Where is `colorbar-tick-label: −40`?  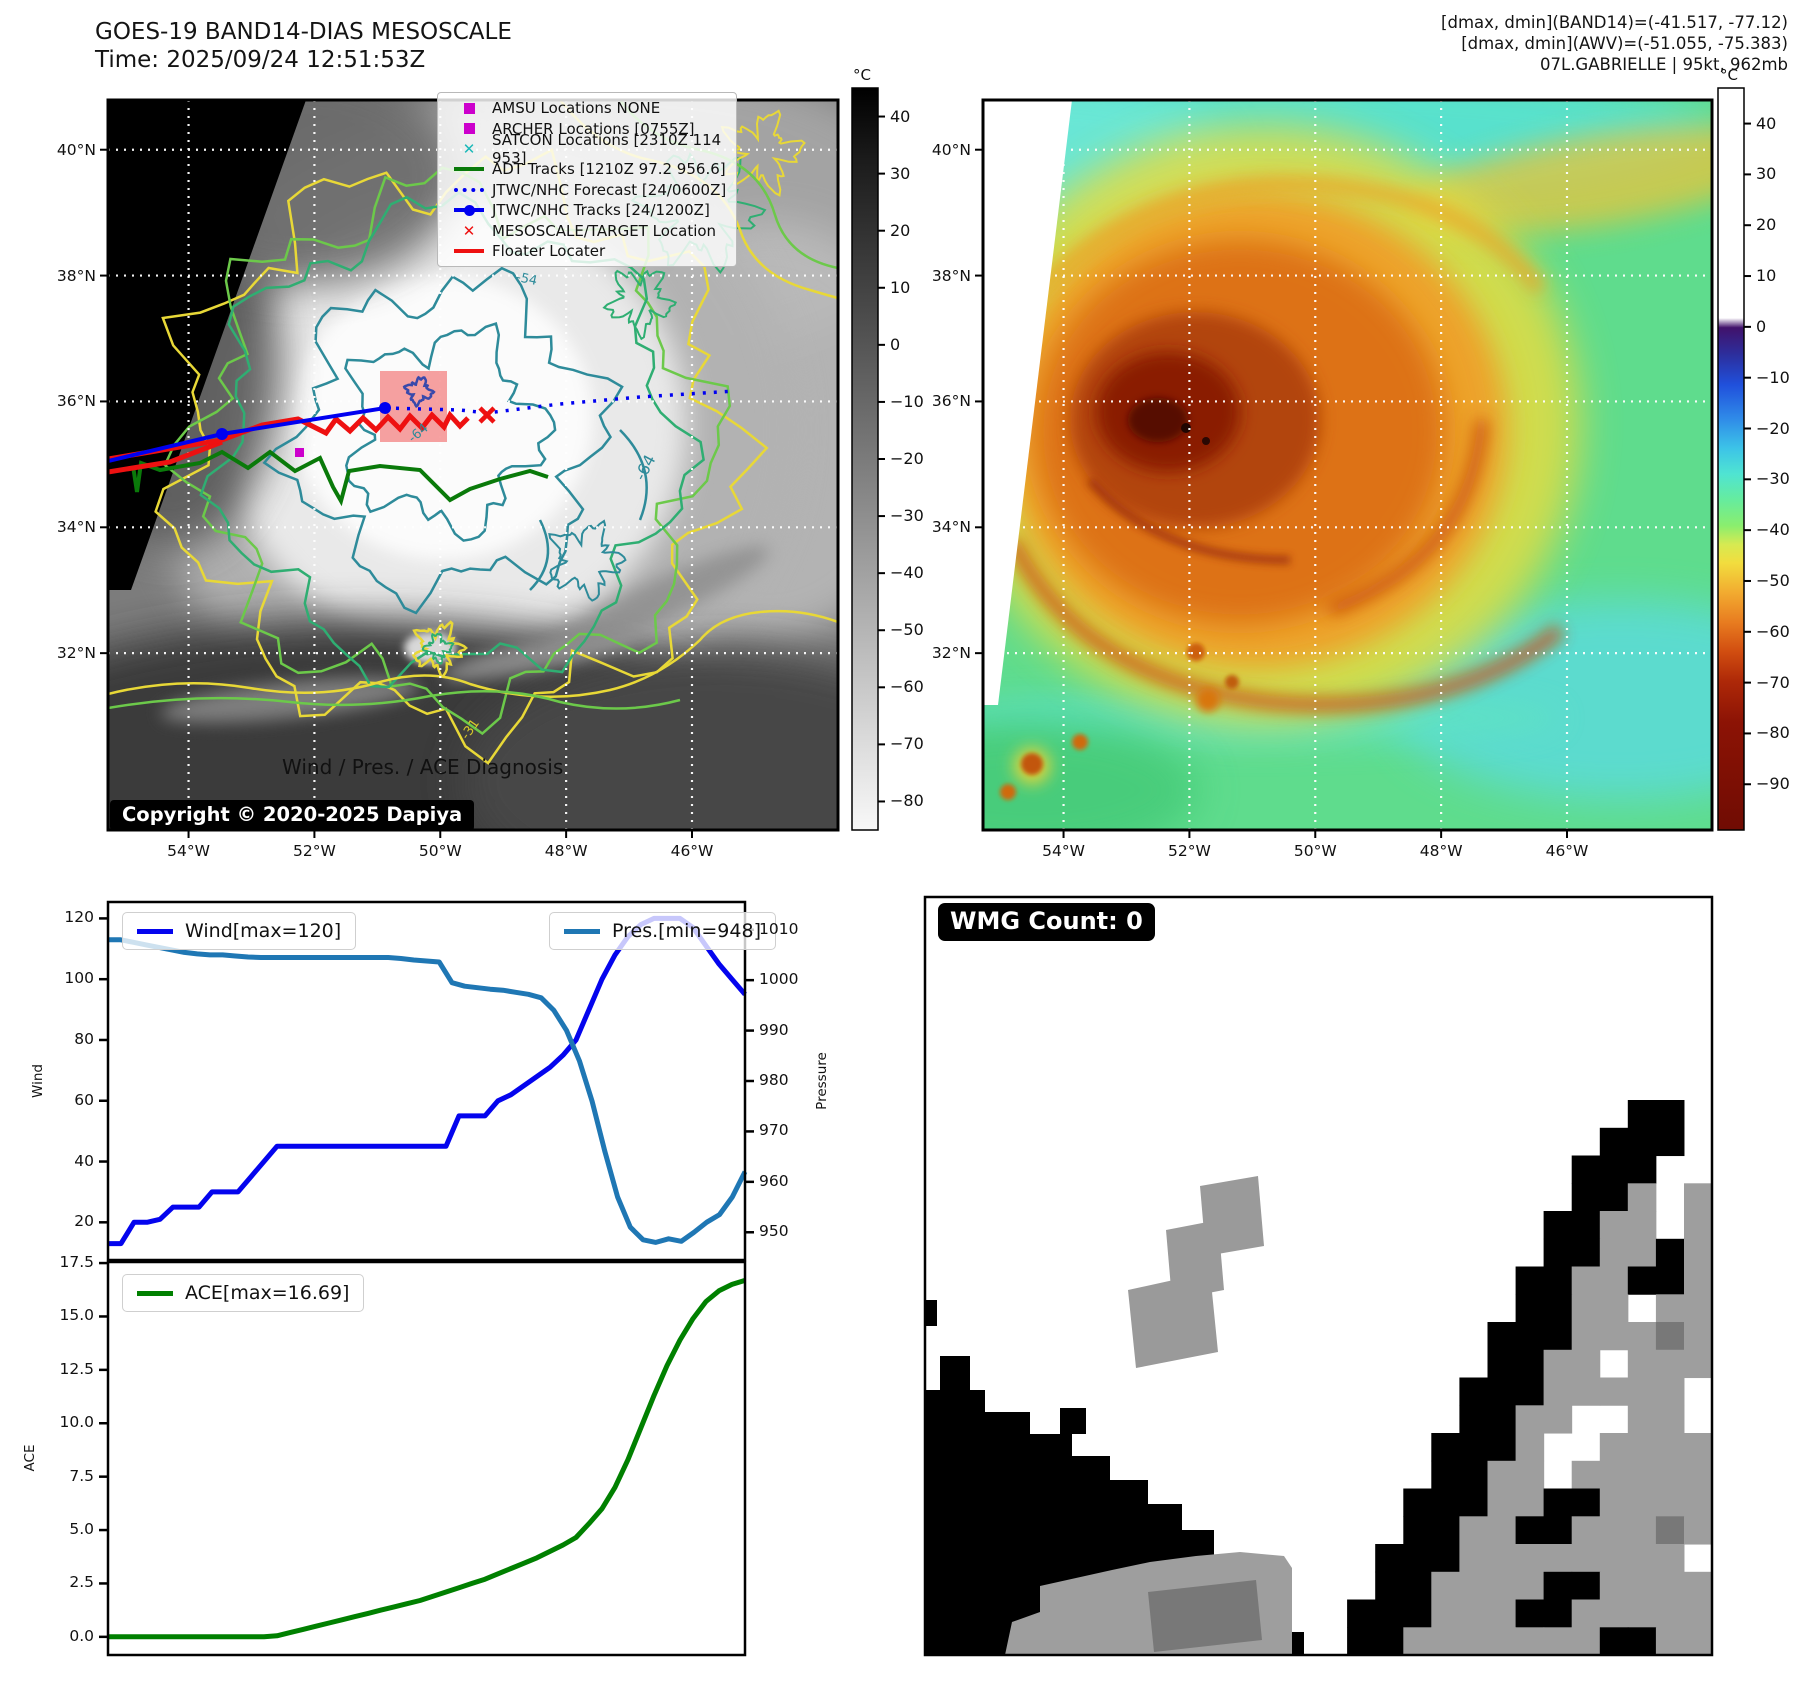 colorbar-tick-label: −40 is located at coordinates (1773, 530).